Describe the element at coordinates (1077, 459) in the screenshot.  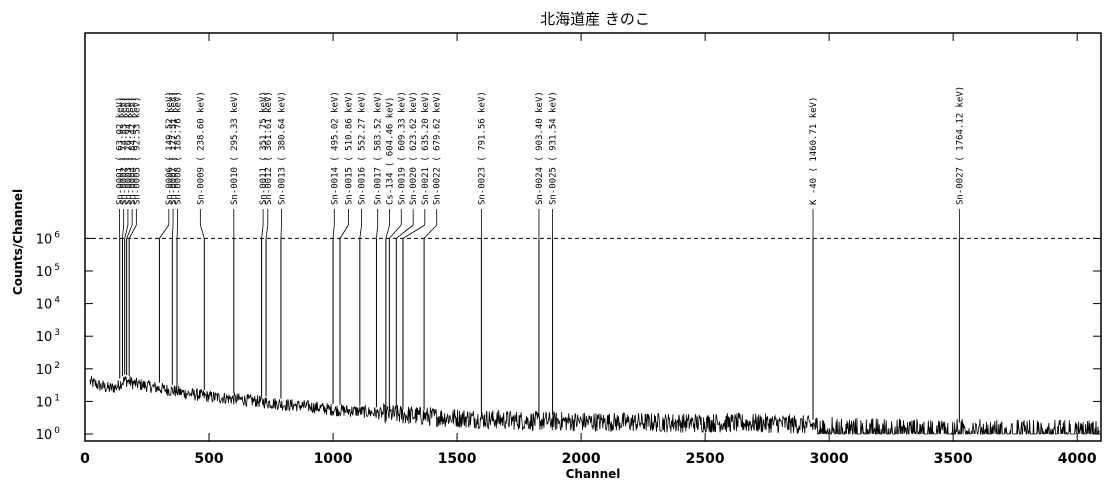
I see `x-tick-label: 4000` at that location.